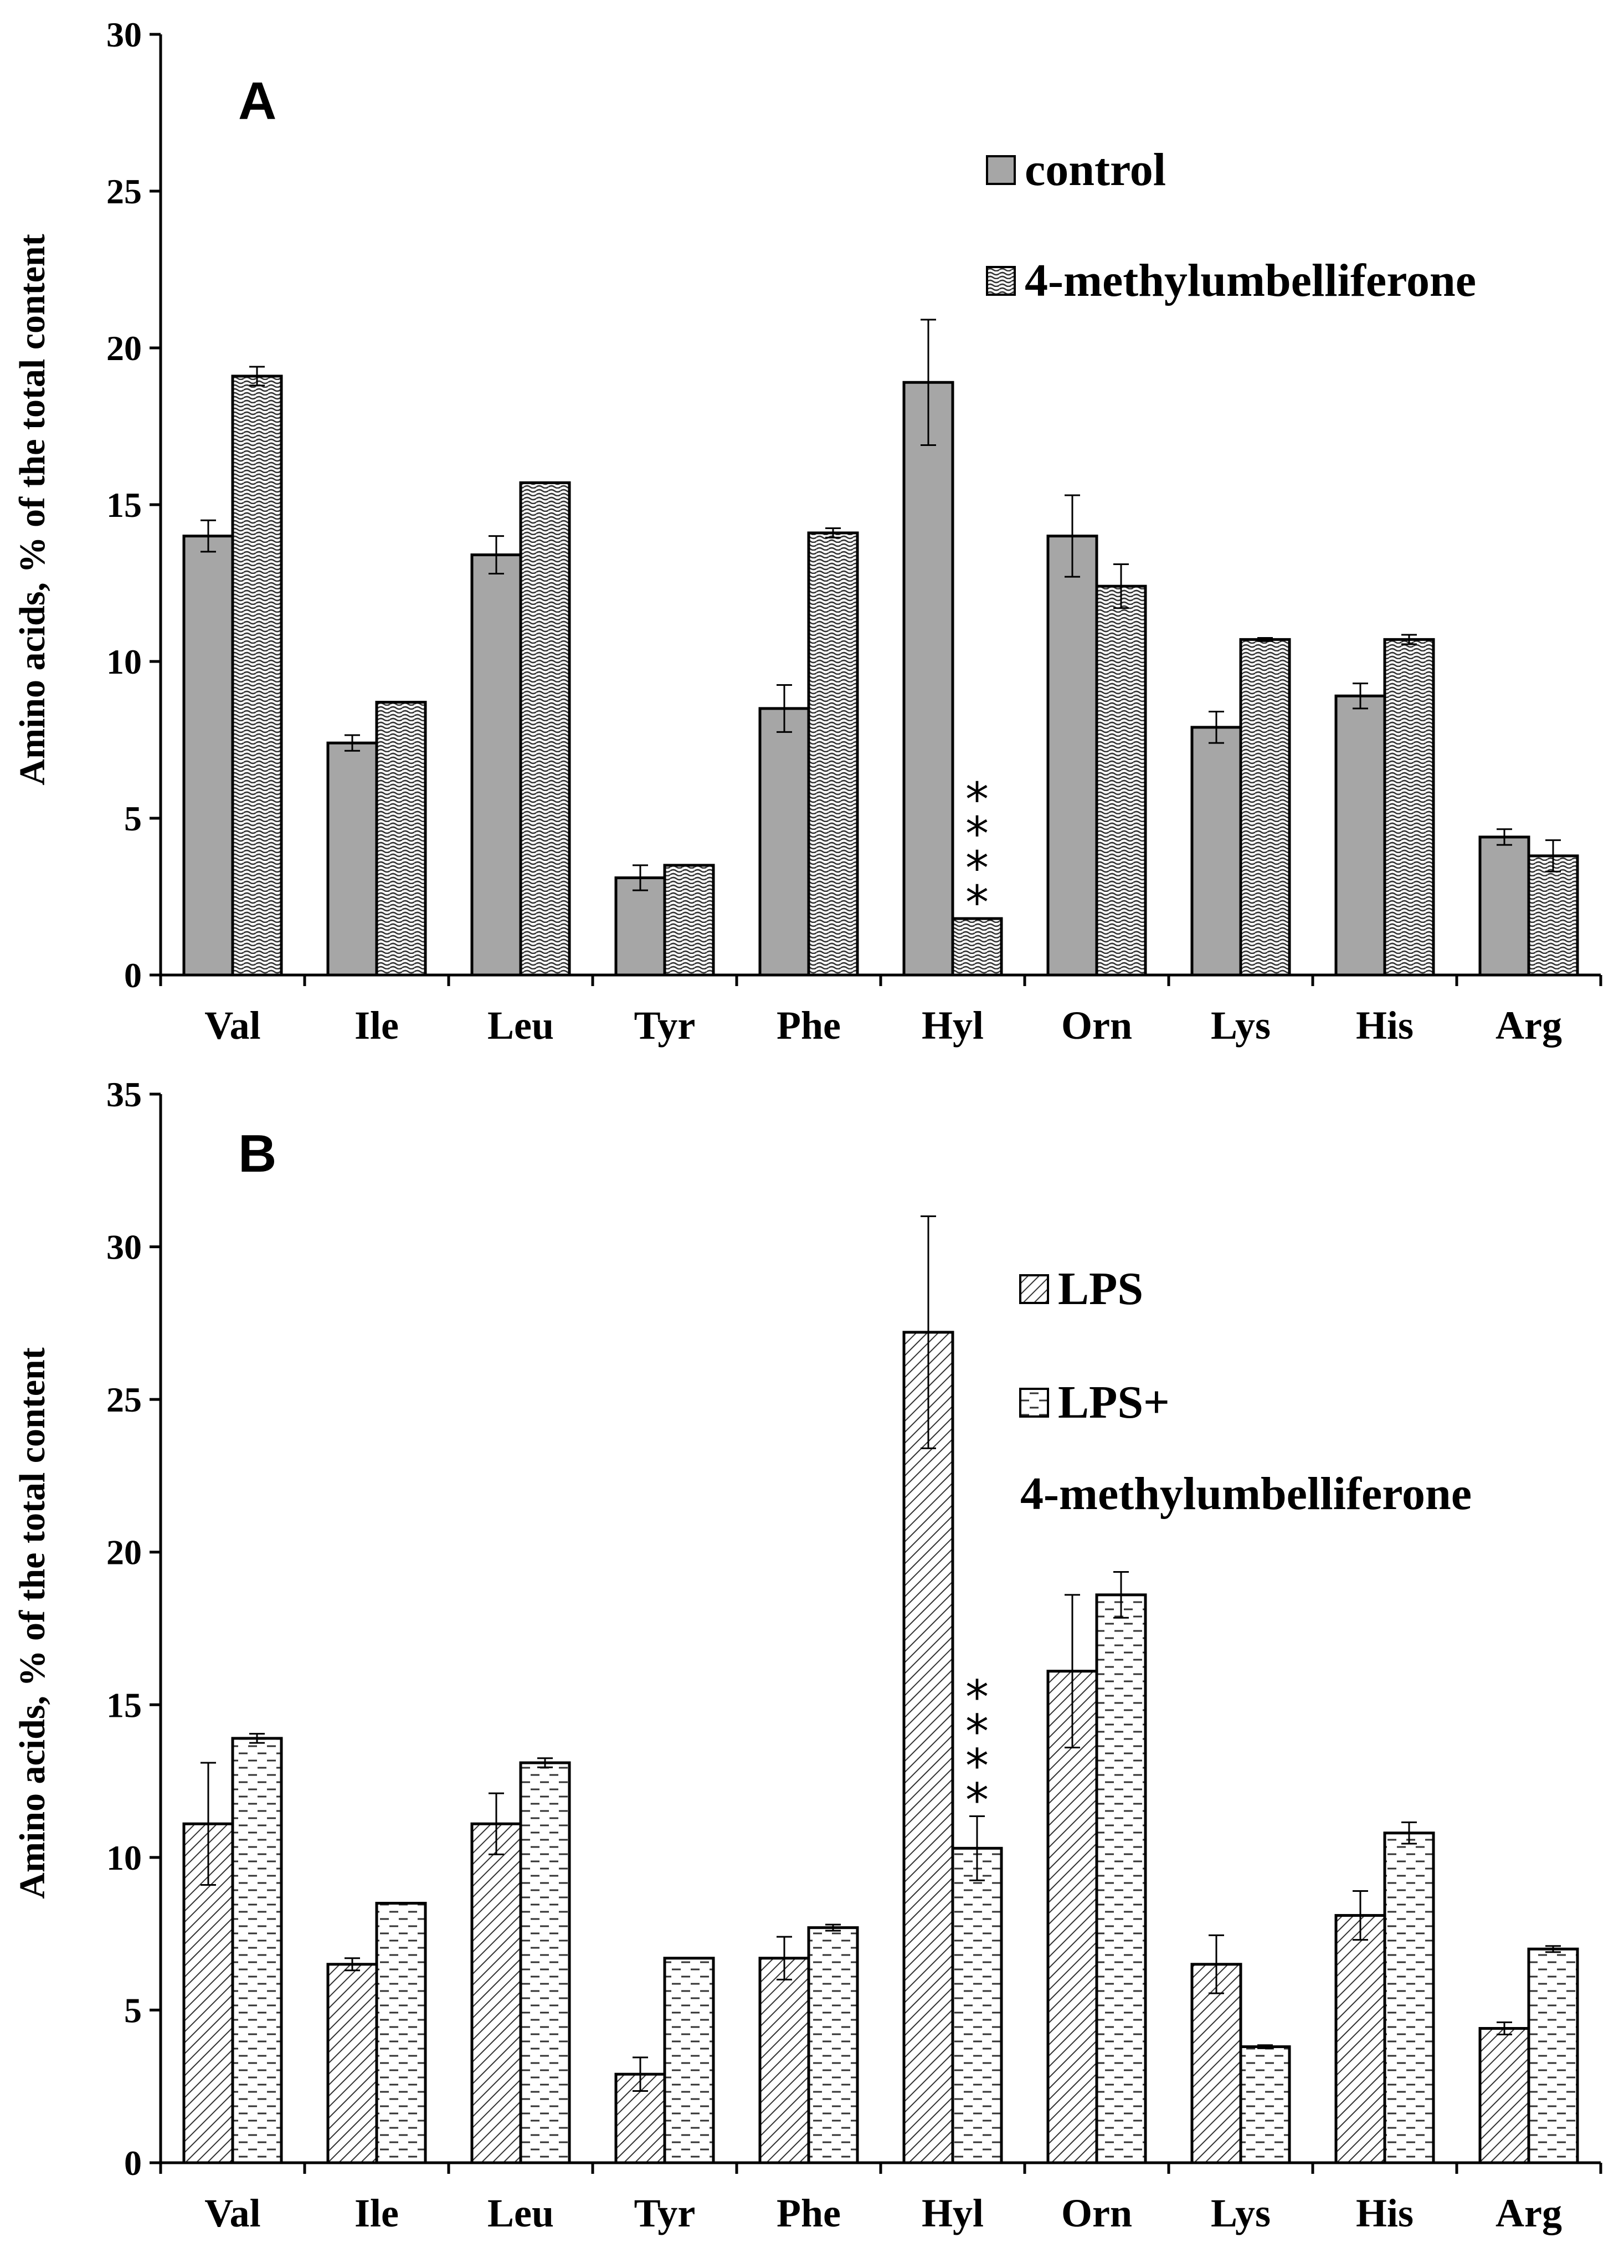  I want to click on bar-wave-leu, so click(545, 729).